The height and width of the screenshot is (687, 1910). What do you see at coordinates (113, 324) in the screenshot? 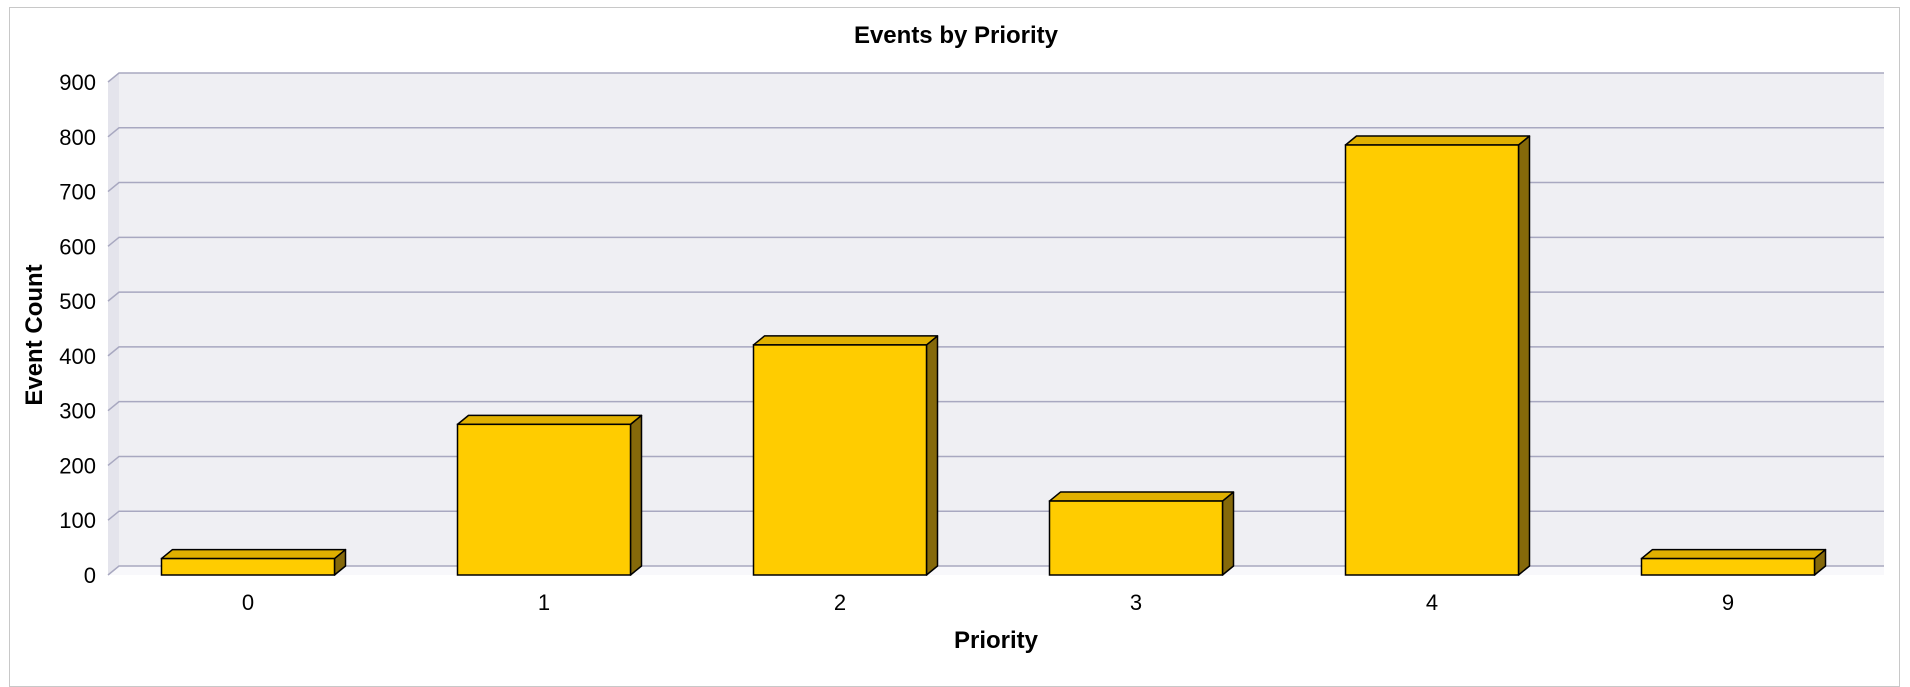
I see `plot-left-wall` at bounding box center [113, 324].